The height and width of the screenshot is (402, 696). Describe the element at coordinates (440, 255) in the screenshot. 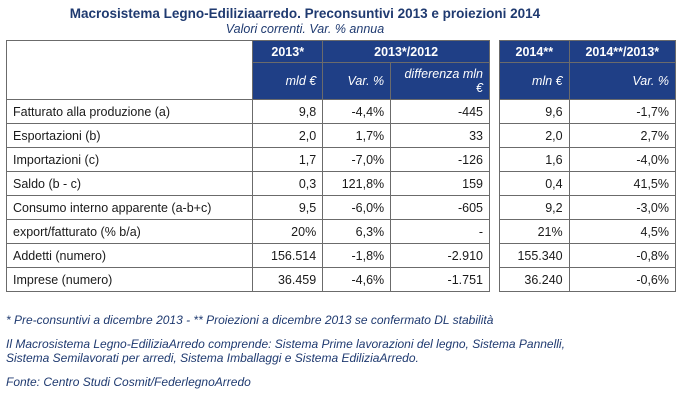

I see `cell-difference: -2.910` at that location.